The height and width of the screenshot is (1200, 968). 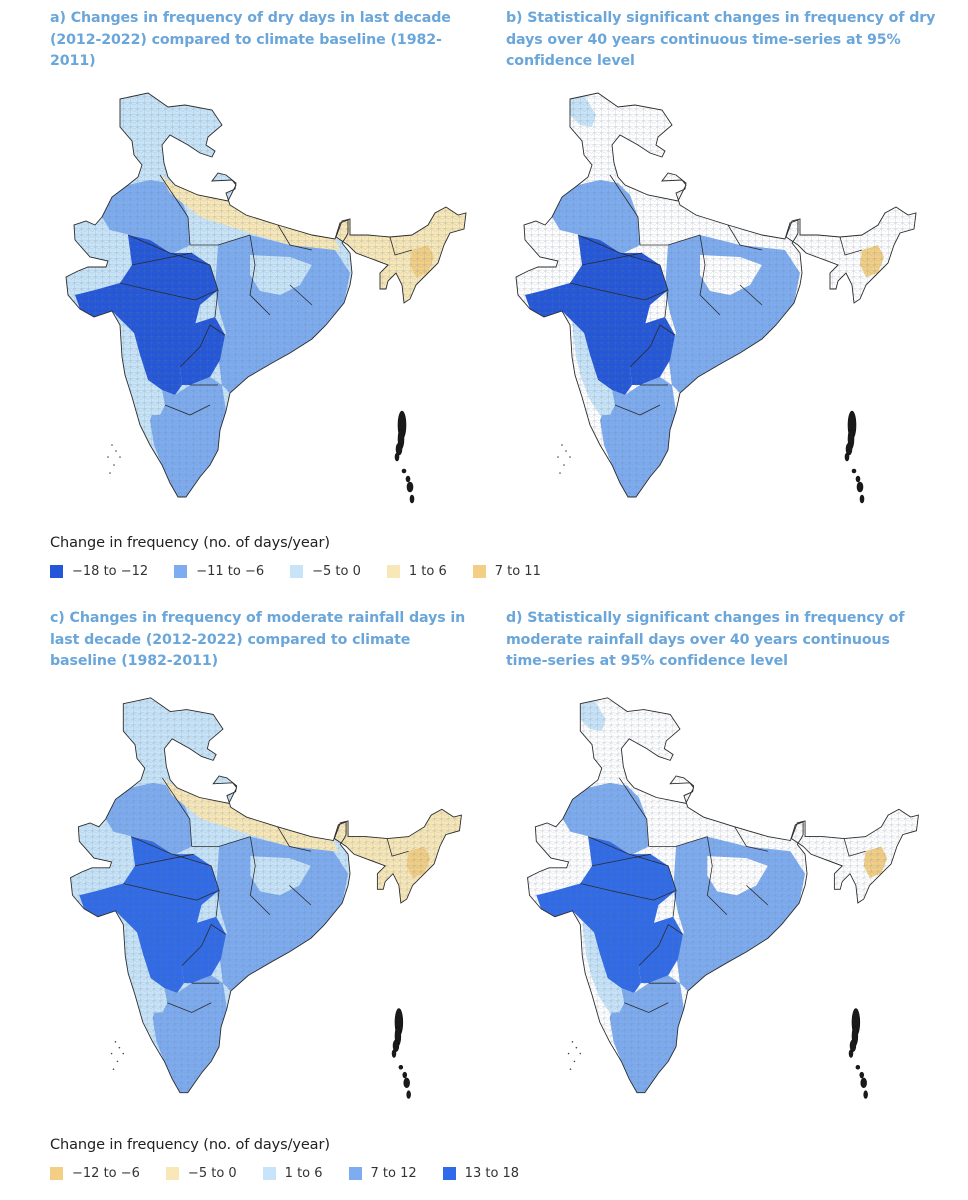 What do you see at coordinates (393, 1173) in the screenshot?
I see `legend-label: 7 to 12` at bounding box center [393, 1173].